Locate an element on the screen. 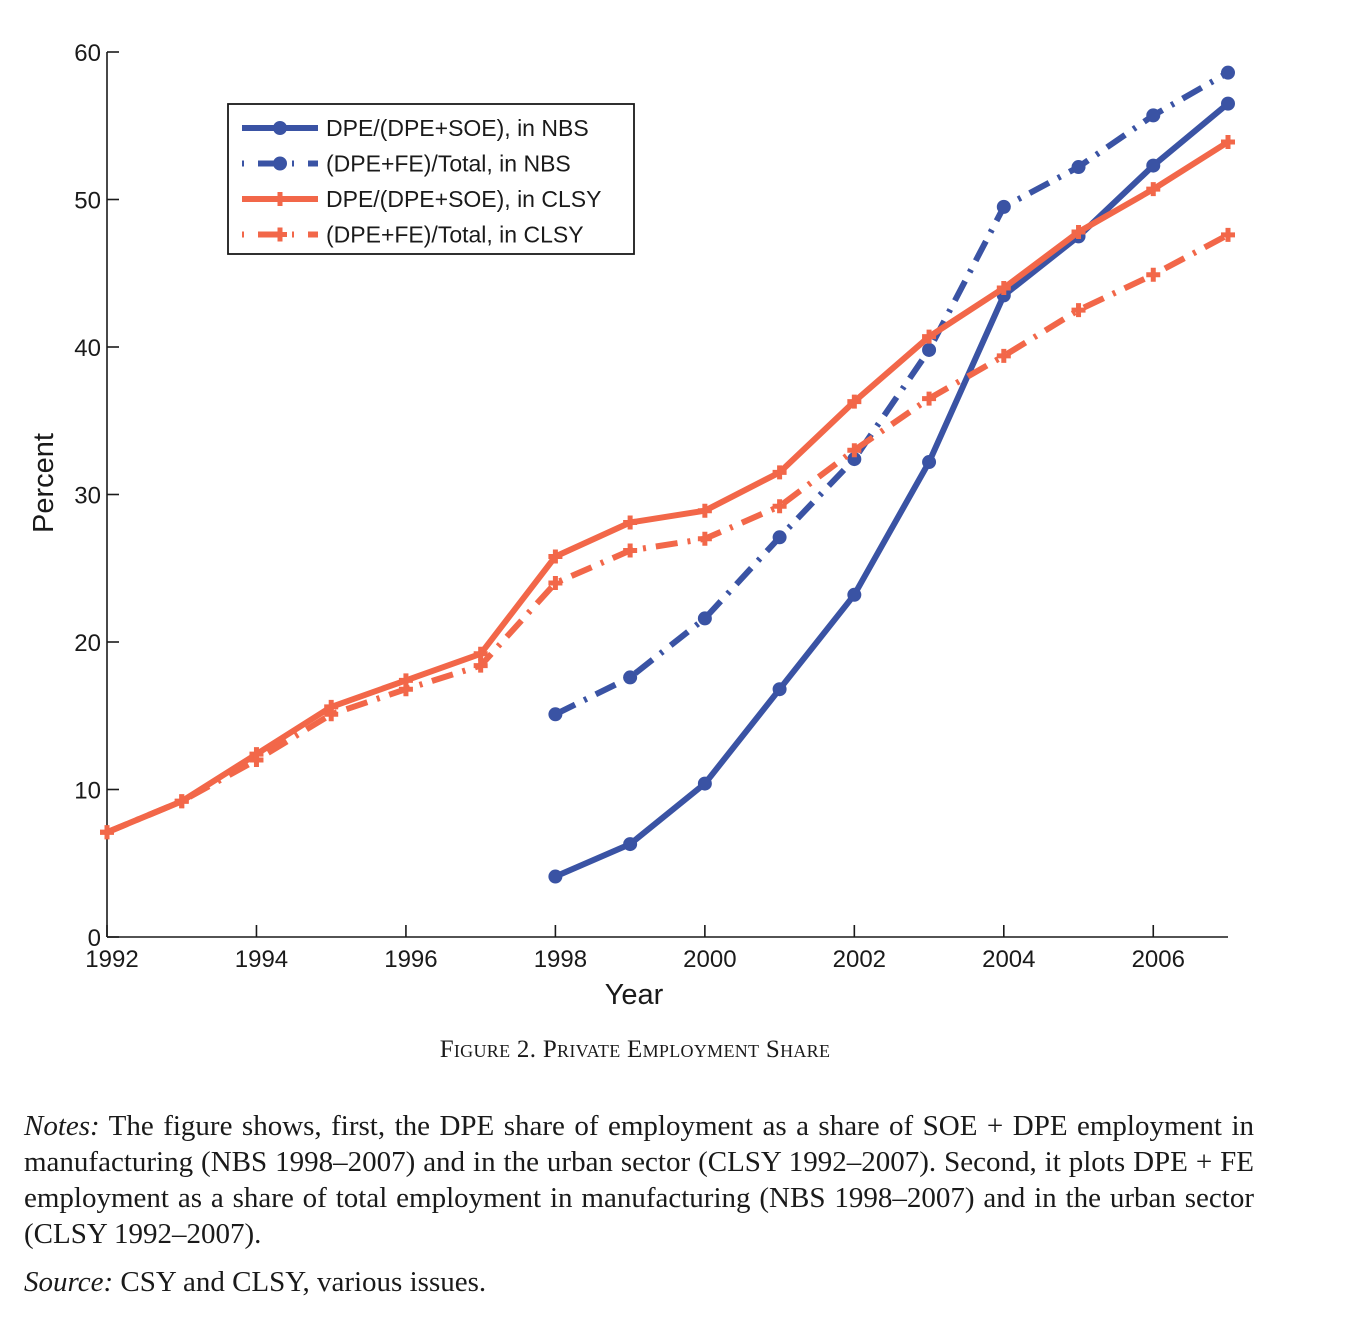 This screenshot has width=1371, height=1319. y-tick-label: 20 is located at coordinates (87, 643).